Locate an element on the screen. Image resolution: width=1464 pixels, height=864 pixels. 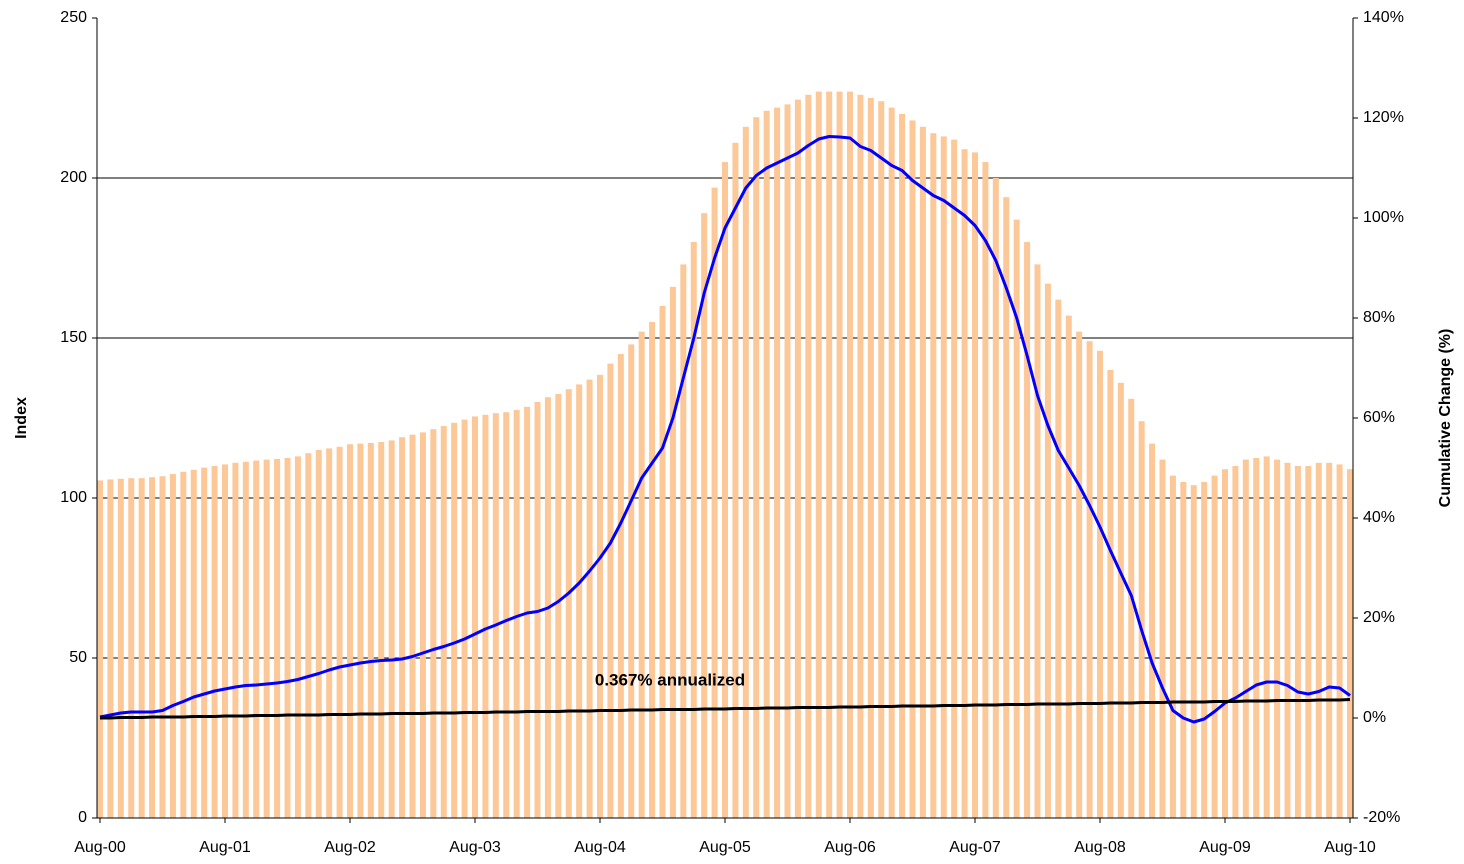
y2-tick-label: -20% is located at coordinates (1381, 817).